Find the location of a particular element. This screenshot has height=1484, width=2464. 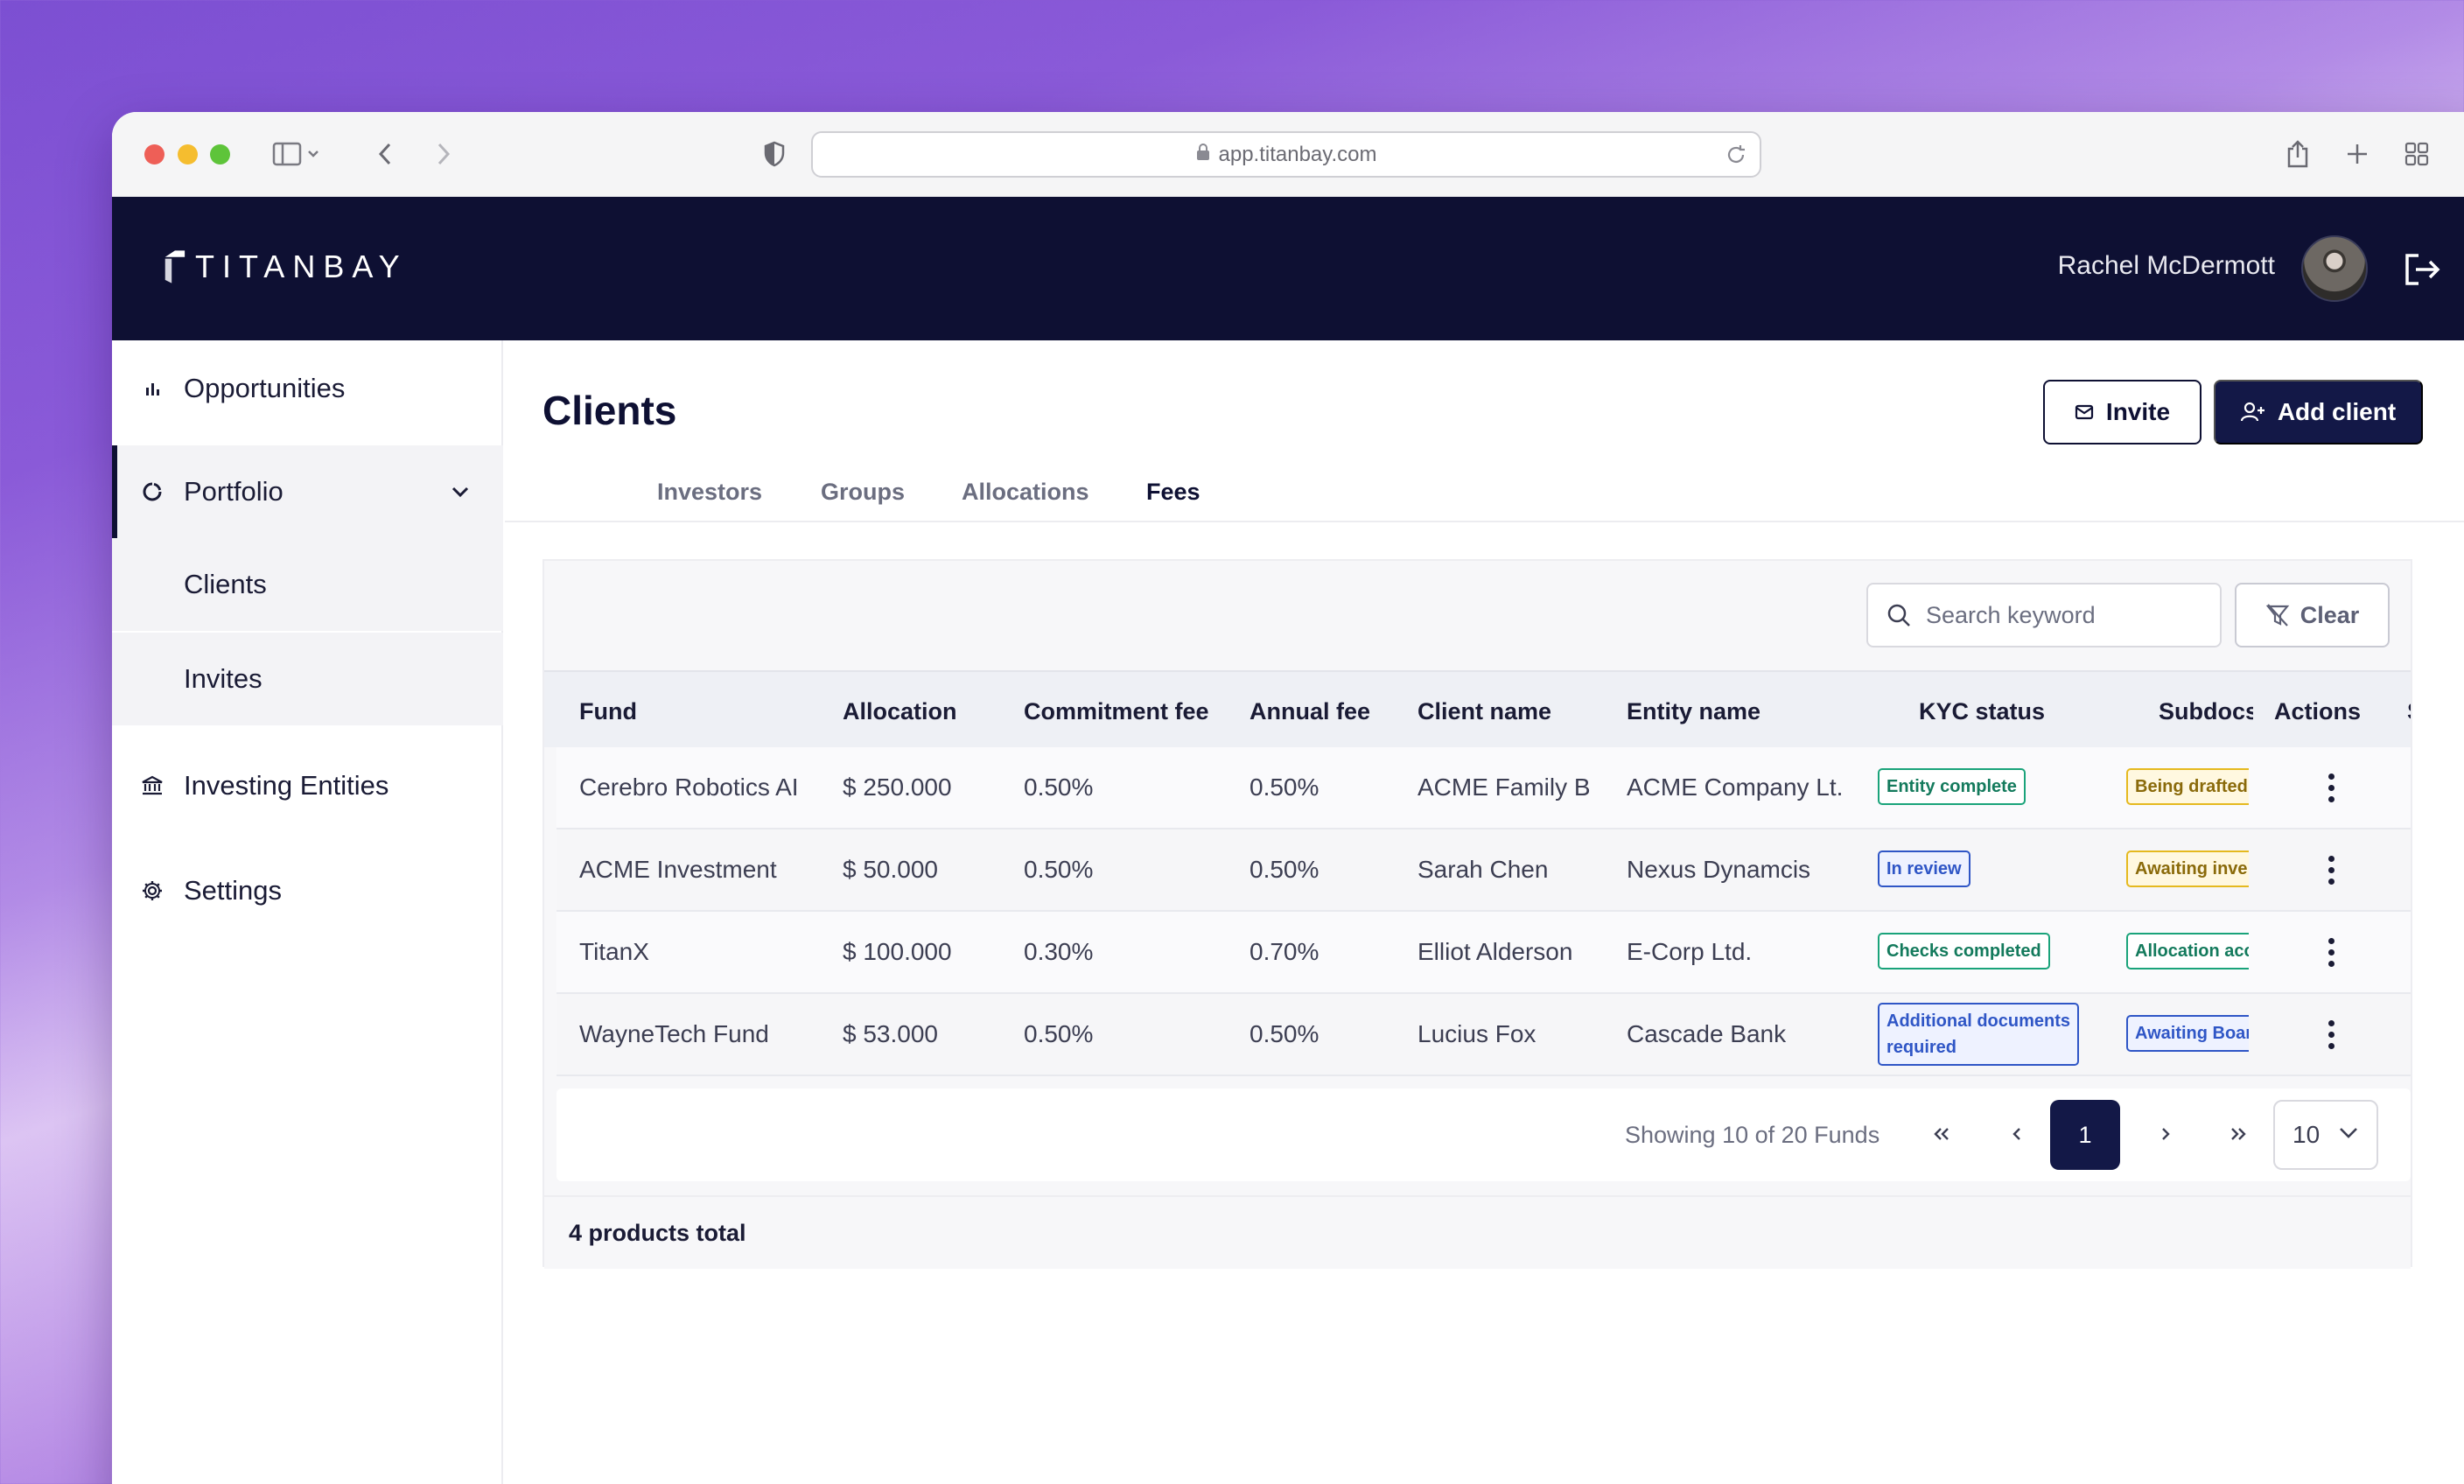

search-icon is located at coordinates (1898, 615).